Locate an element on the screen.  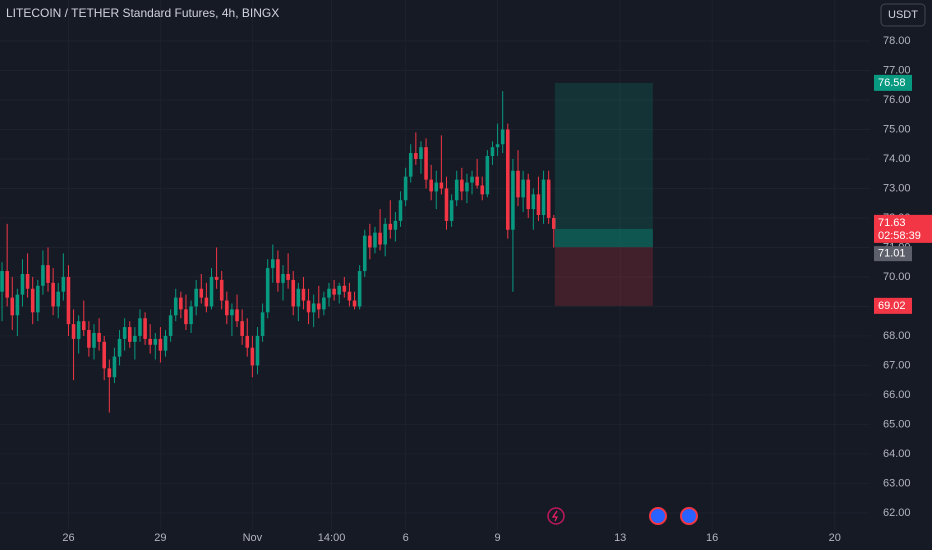
y-tick-label: 74.00 is located at coordinates (897, 159).